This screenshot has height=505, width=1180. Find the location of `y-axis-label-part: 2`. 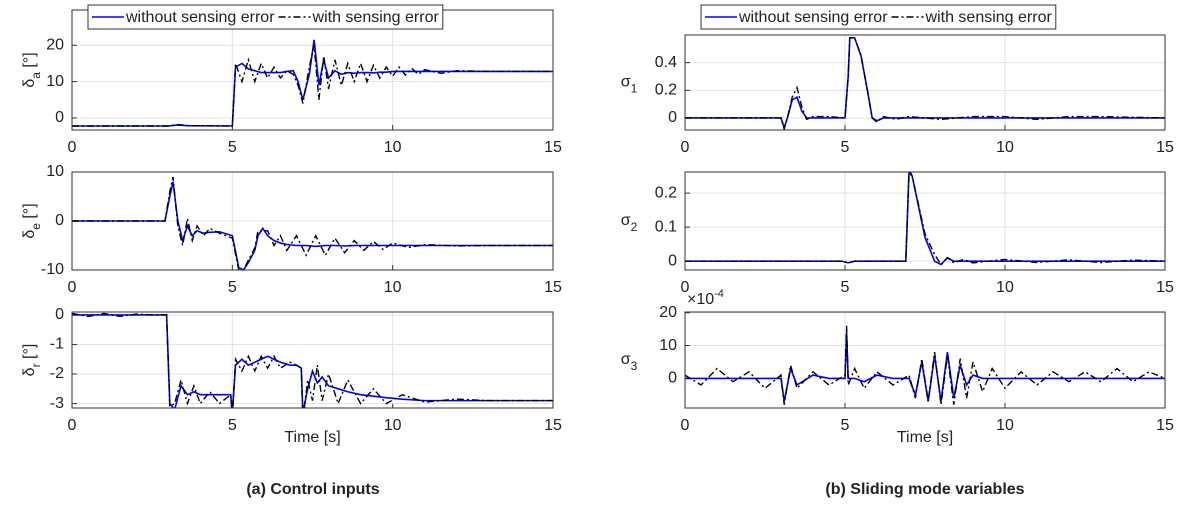

y-axis-label-part: 2 is located at coordinates (634, 227).